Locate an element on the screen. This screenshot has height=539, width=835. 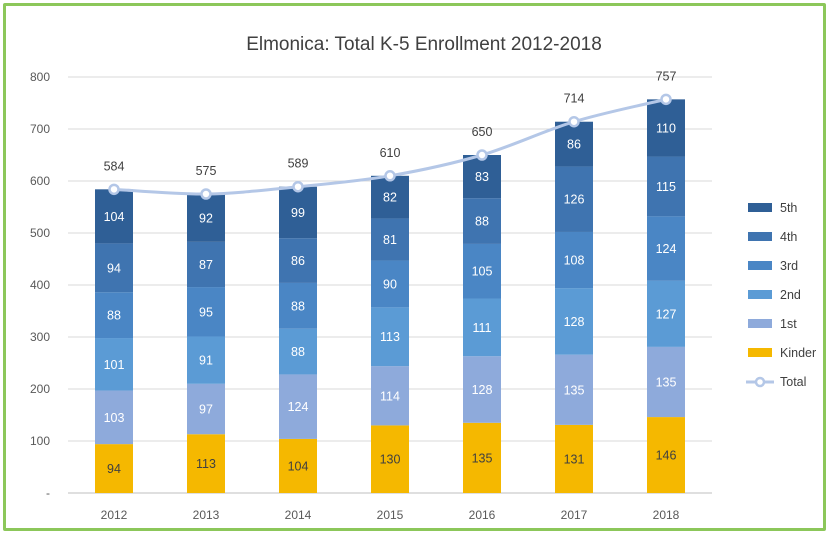
legend-swatch-1st is located at coordinates (760, 323).